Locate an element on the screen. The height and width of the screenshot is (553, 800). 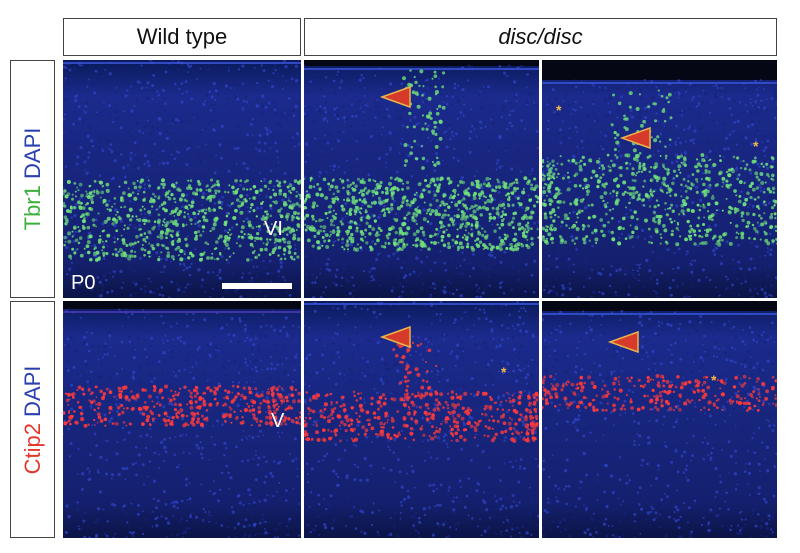
age-label: P0 is located at coordinates (83, 283).